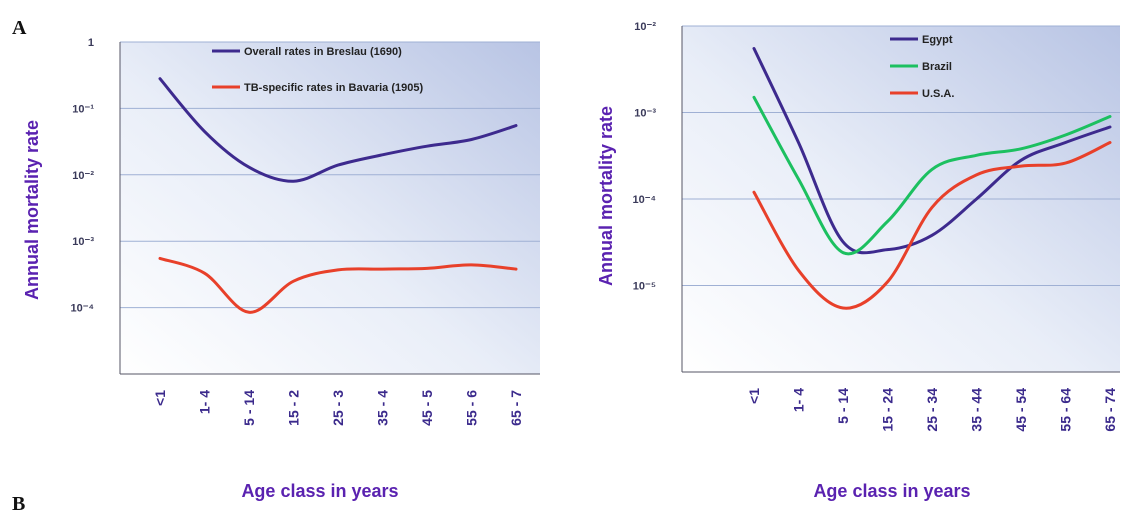 The height and width of the screenshot is (510, 1125). I want to click on chart-a-y-axis-label: Annual mortality rate, so click(32, 210).